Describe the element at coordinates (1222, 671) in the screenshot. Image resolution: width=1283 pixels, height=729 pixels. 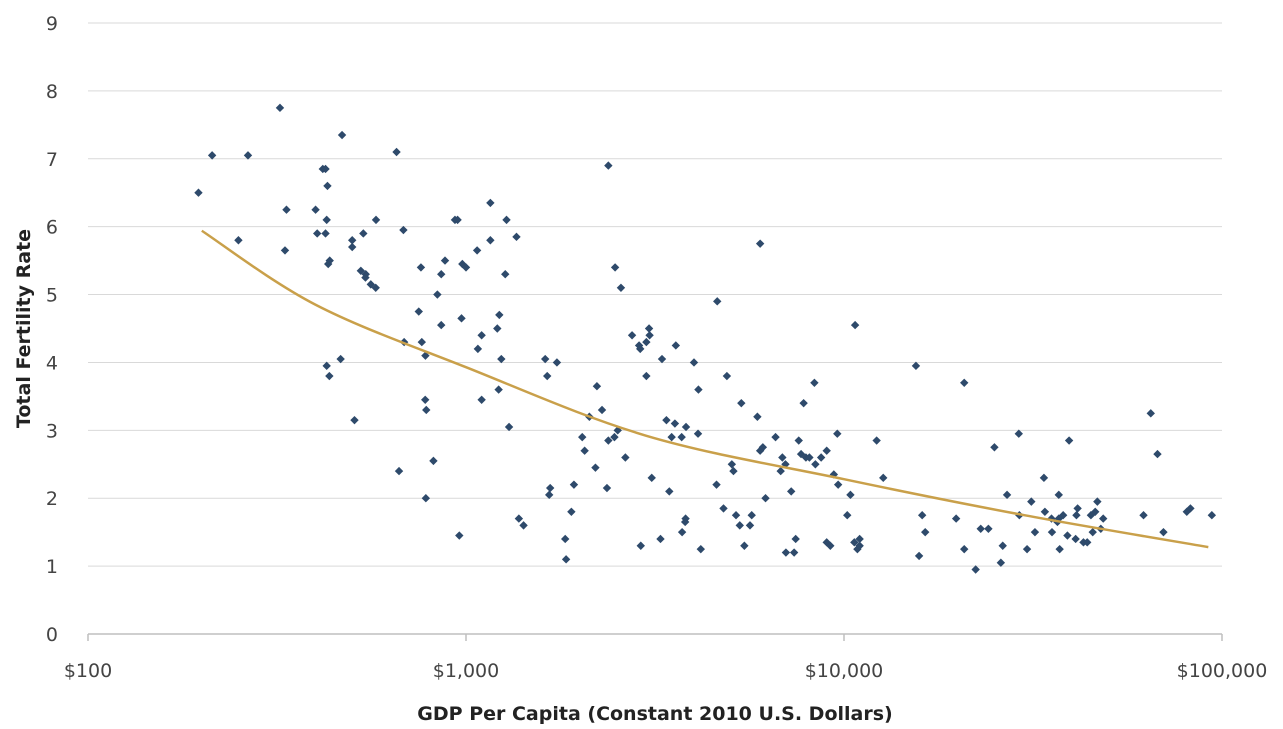
I see `x-tick-label: $100,000` at that location.